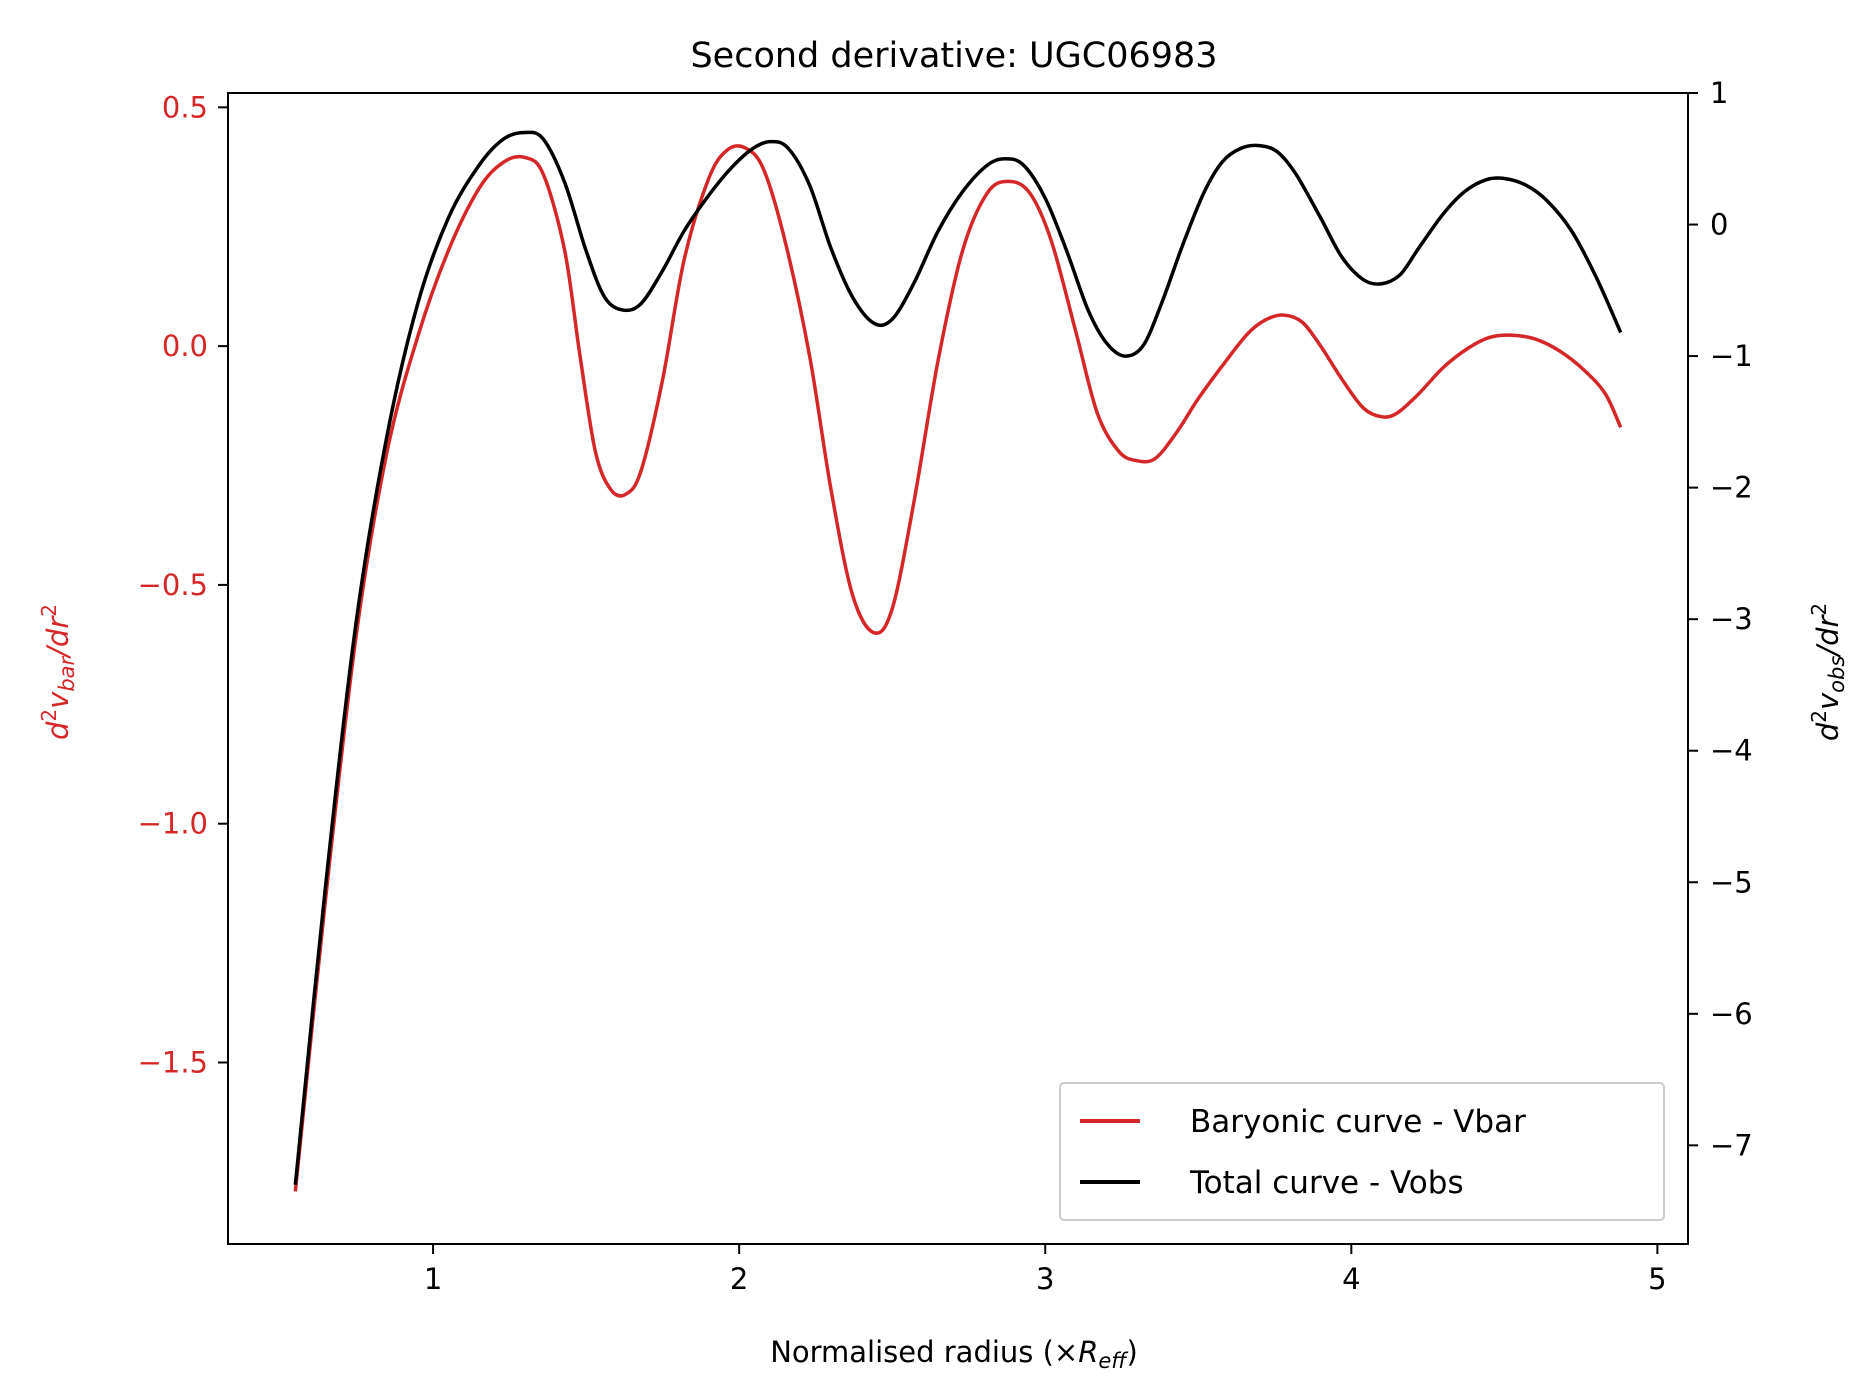 The width and height of the screenshot is (1861, 1397). What do you see at coordinates (185, 346) in the screenshot?
I see `y-left-tick-label: 0.0` at bounding box center [185, 346].